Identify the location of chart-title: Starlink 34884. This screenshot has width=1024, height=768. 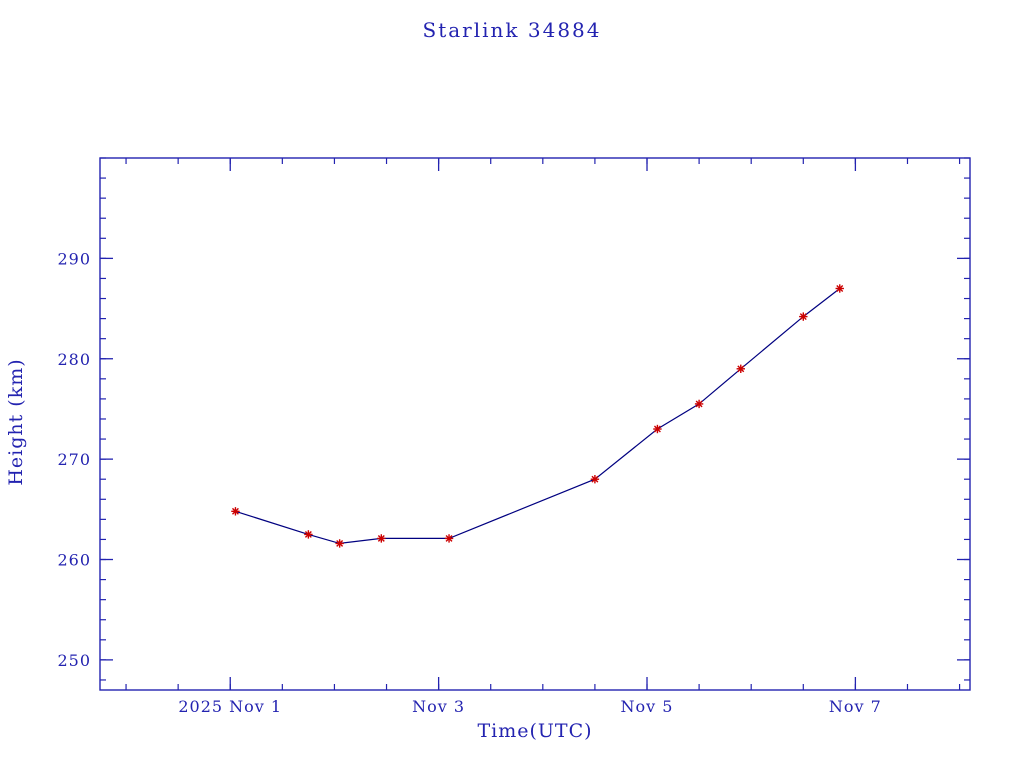
(512, 30).